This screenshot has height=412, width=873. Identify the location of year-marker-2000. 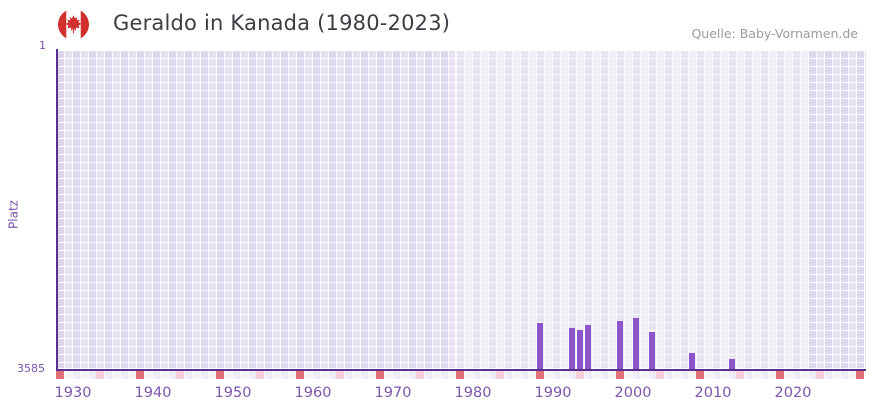
(620, 375).